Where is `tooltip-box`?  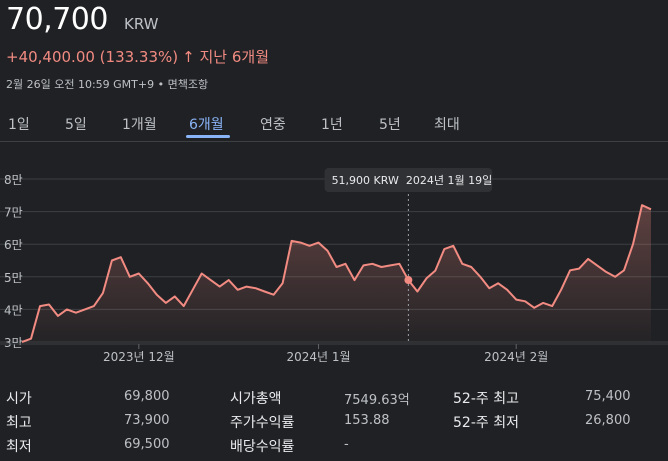
tooltip-box is located at coordinates (408, 180).